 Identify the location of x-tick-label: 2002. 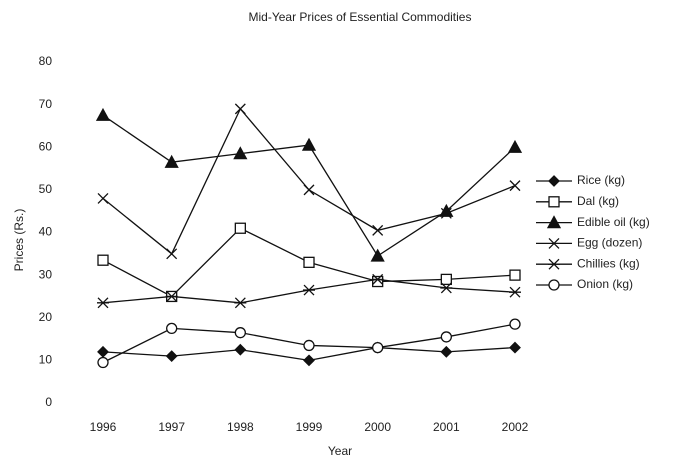
(515, 427).